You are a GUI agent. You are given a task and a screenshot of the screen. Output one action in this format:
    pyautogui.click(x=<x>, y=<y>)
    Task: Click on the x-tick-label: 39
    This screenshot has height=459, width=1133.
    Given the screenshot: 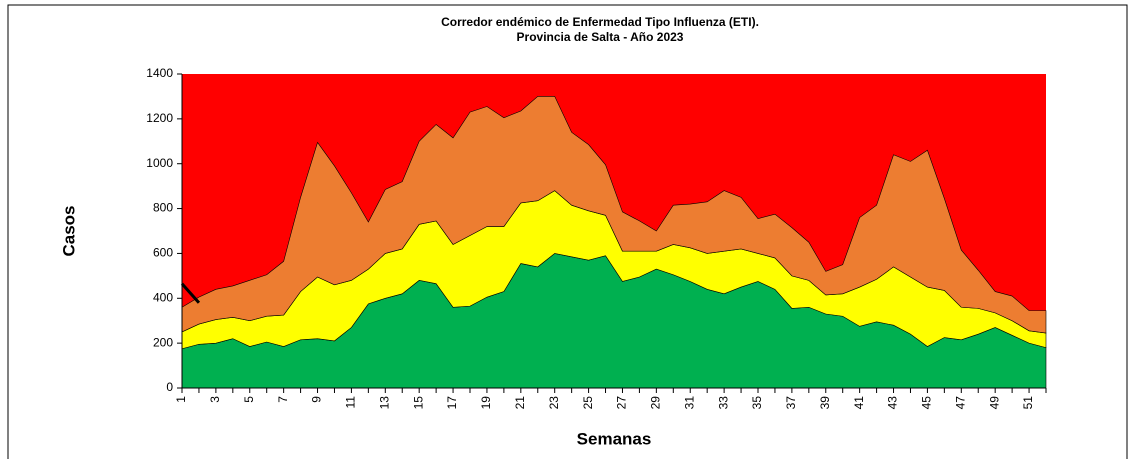 What is the action you would take?
    pyautogui.click(x=825, y=403)
    